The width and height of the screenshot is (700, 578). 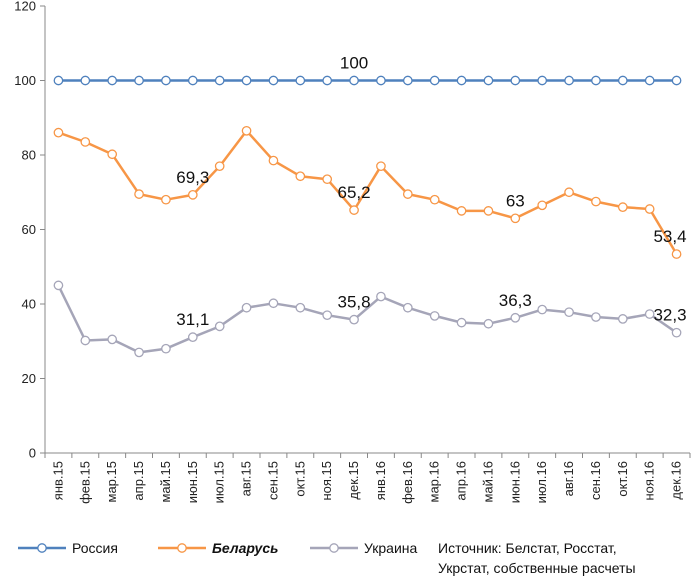 I want to click on y-tick-label: 60, so click(x=29, y=229).